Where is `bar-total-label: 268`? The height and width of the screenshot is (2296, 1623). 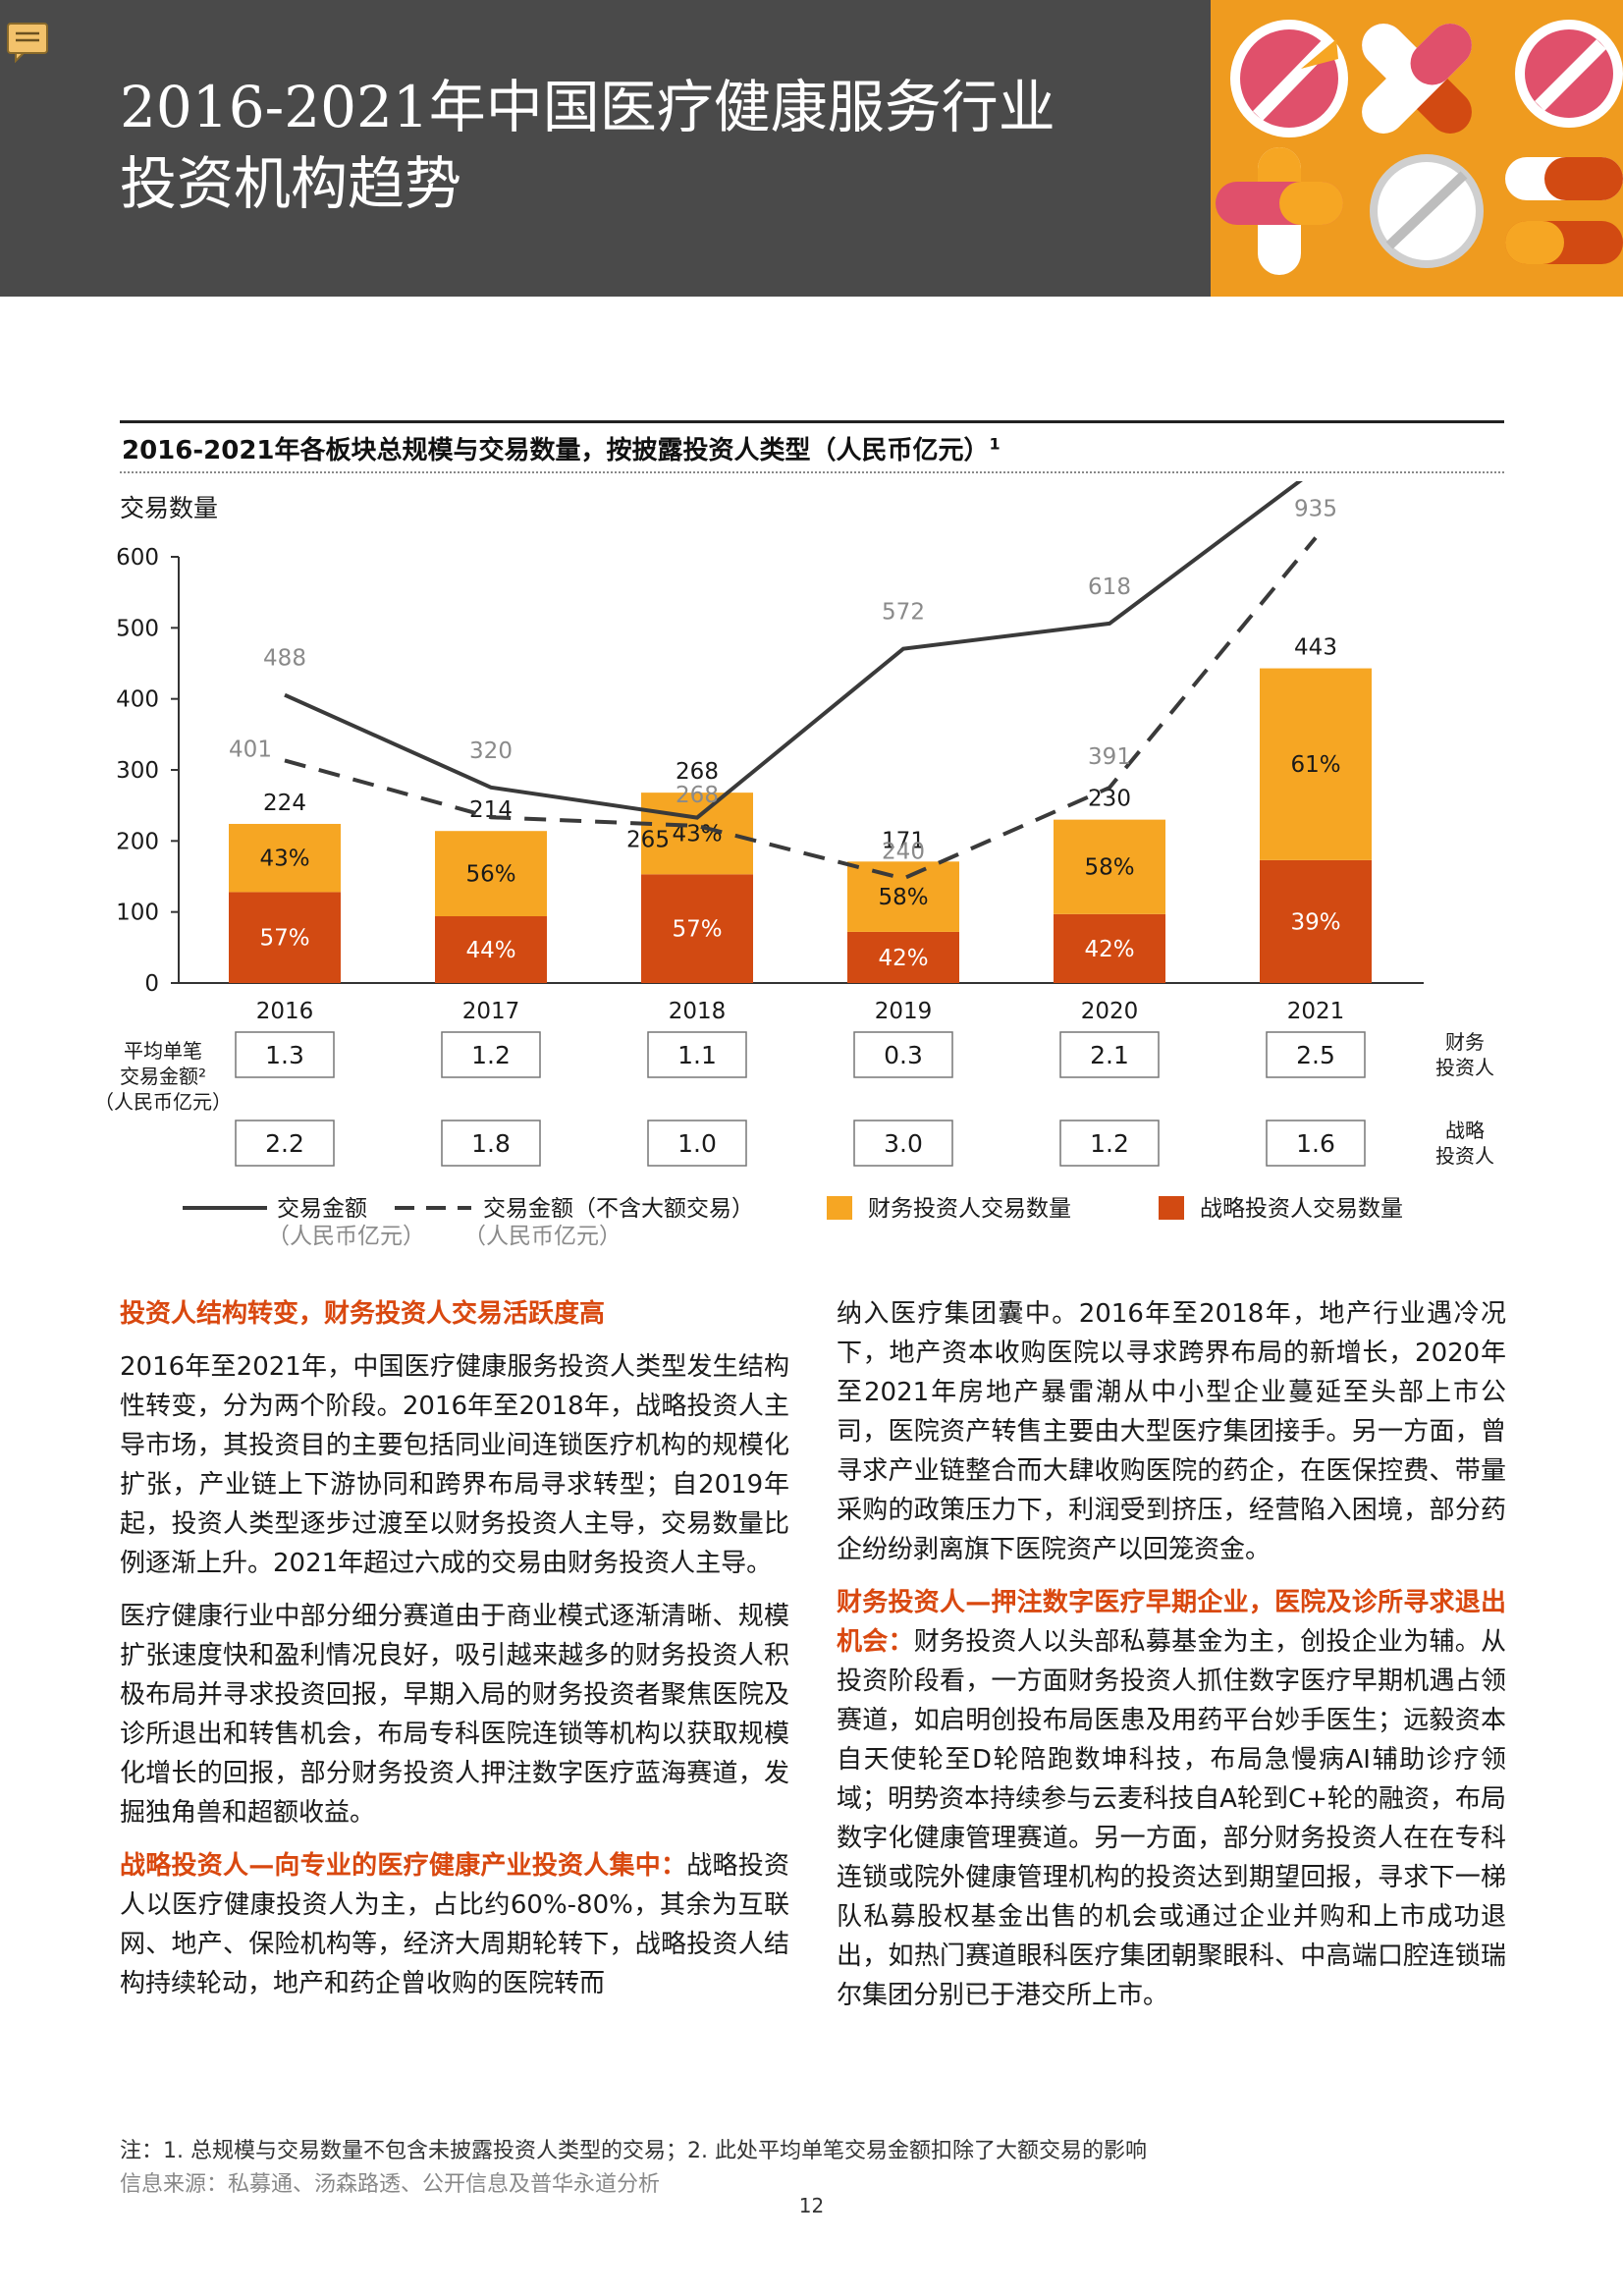
bar-total-label: 268 is located at coordinates (697, 772).